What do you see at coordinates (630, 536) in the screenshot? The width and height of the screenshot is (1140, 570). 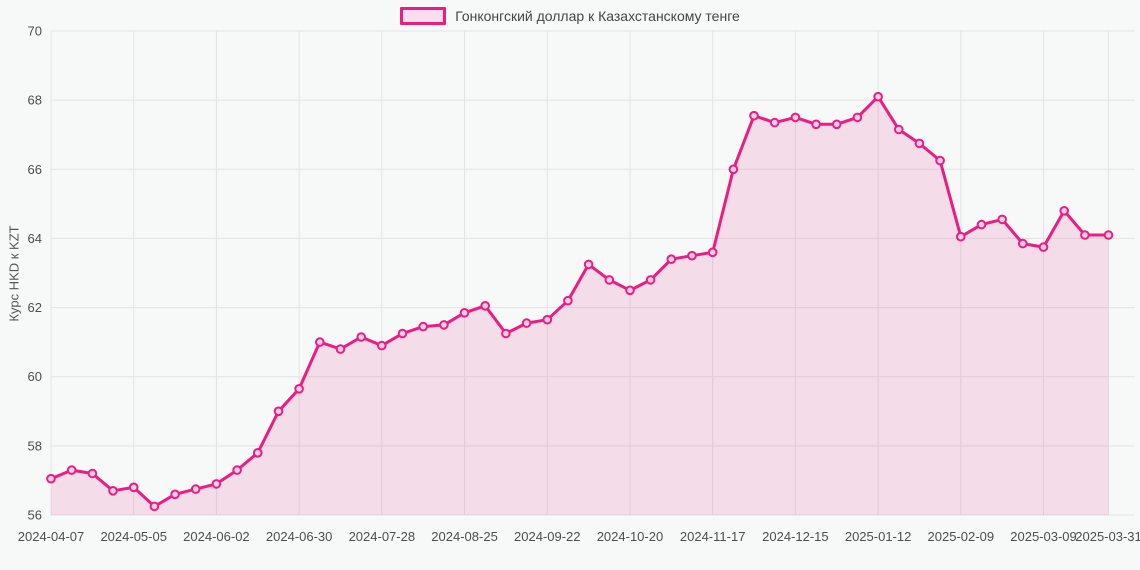 I see `x-tick-label: 2024-10-20` at bounding box center [630, 536].